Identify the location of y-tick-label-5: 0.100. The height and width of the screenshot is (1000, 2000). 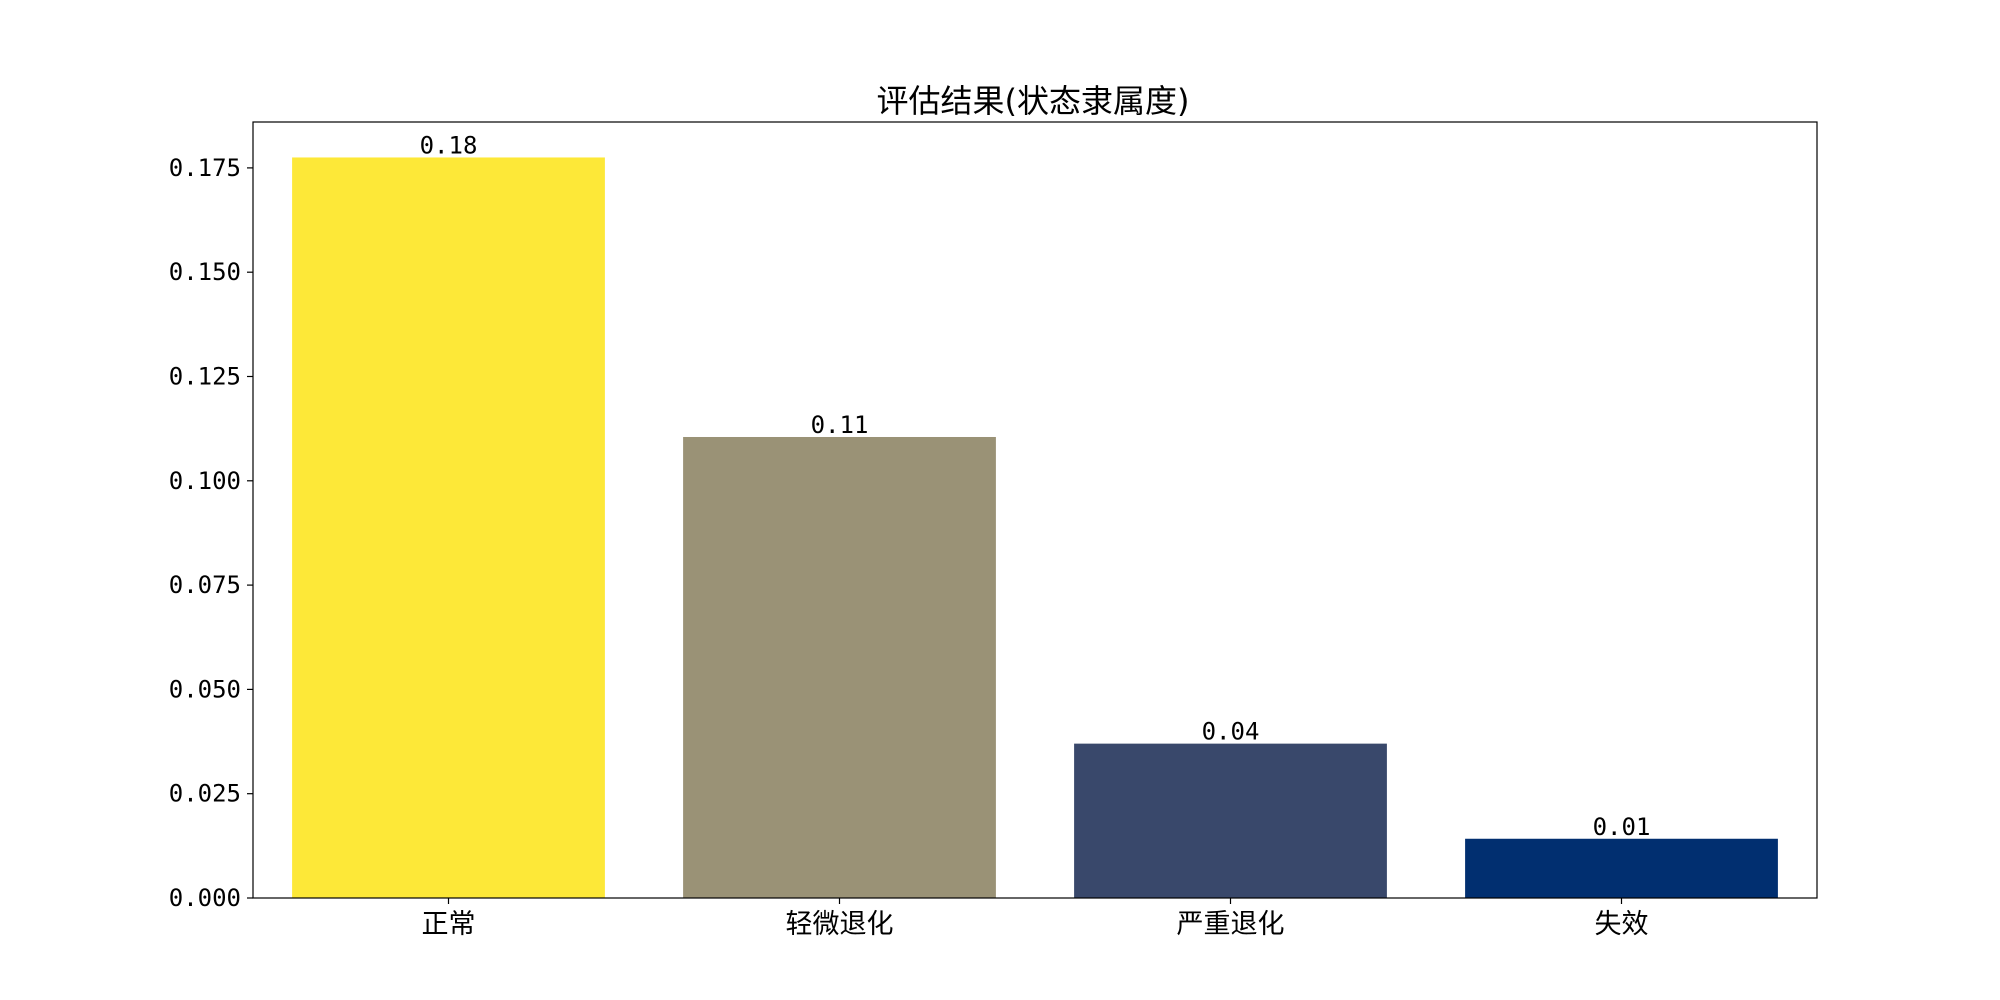
(205, 481).